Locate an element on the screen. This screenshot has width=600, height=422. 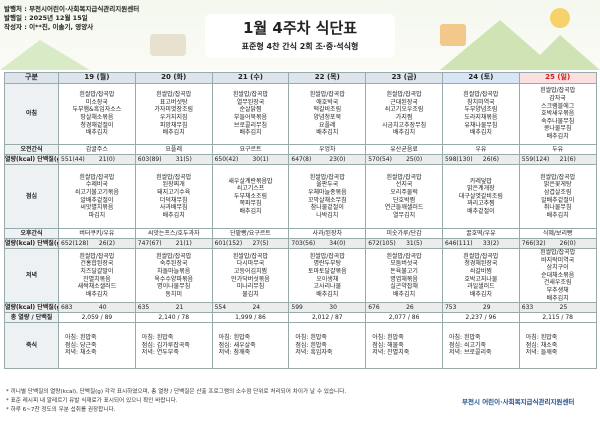
menu-item: 참치미역국 is located at coordinates (481, 102).